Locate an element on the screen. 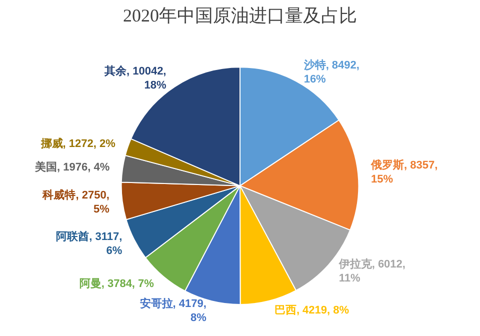 The image size is (480, 336). slice-label: 安哥拉, 4179, 8% is located at coordinates (173, 310).